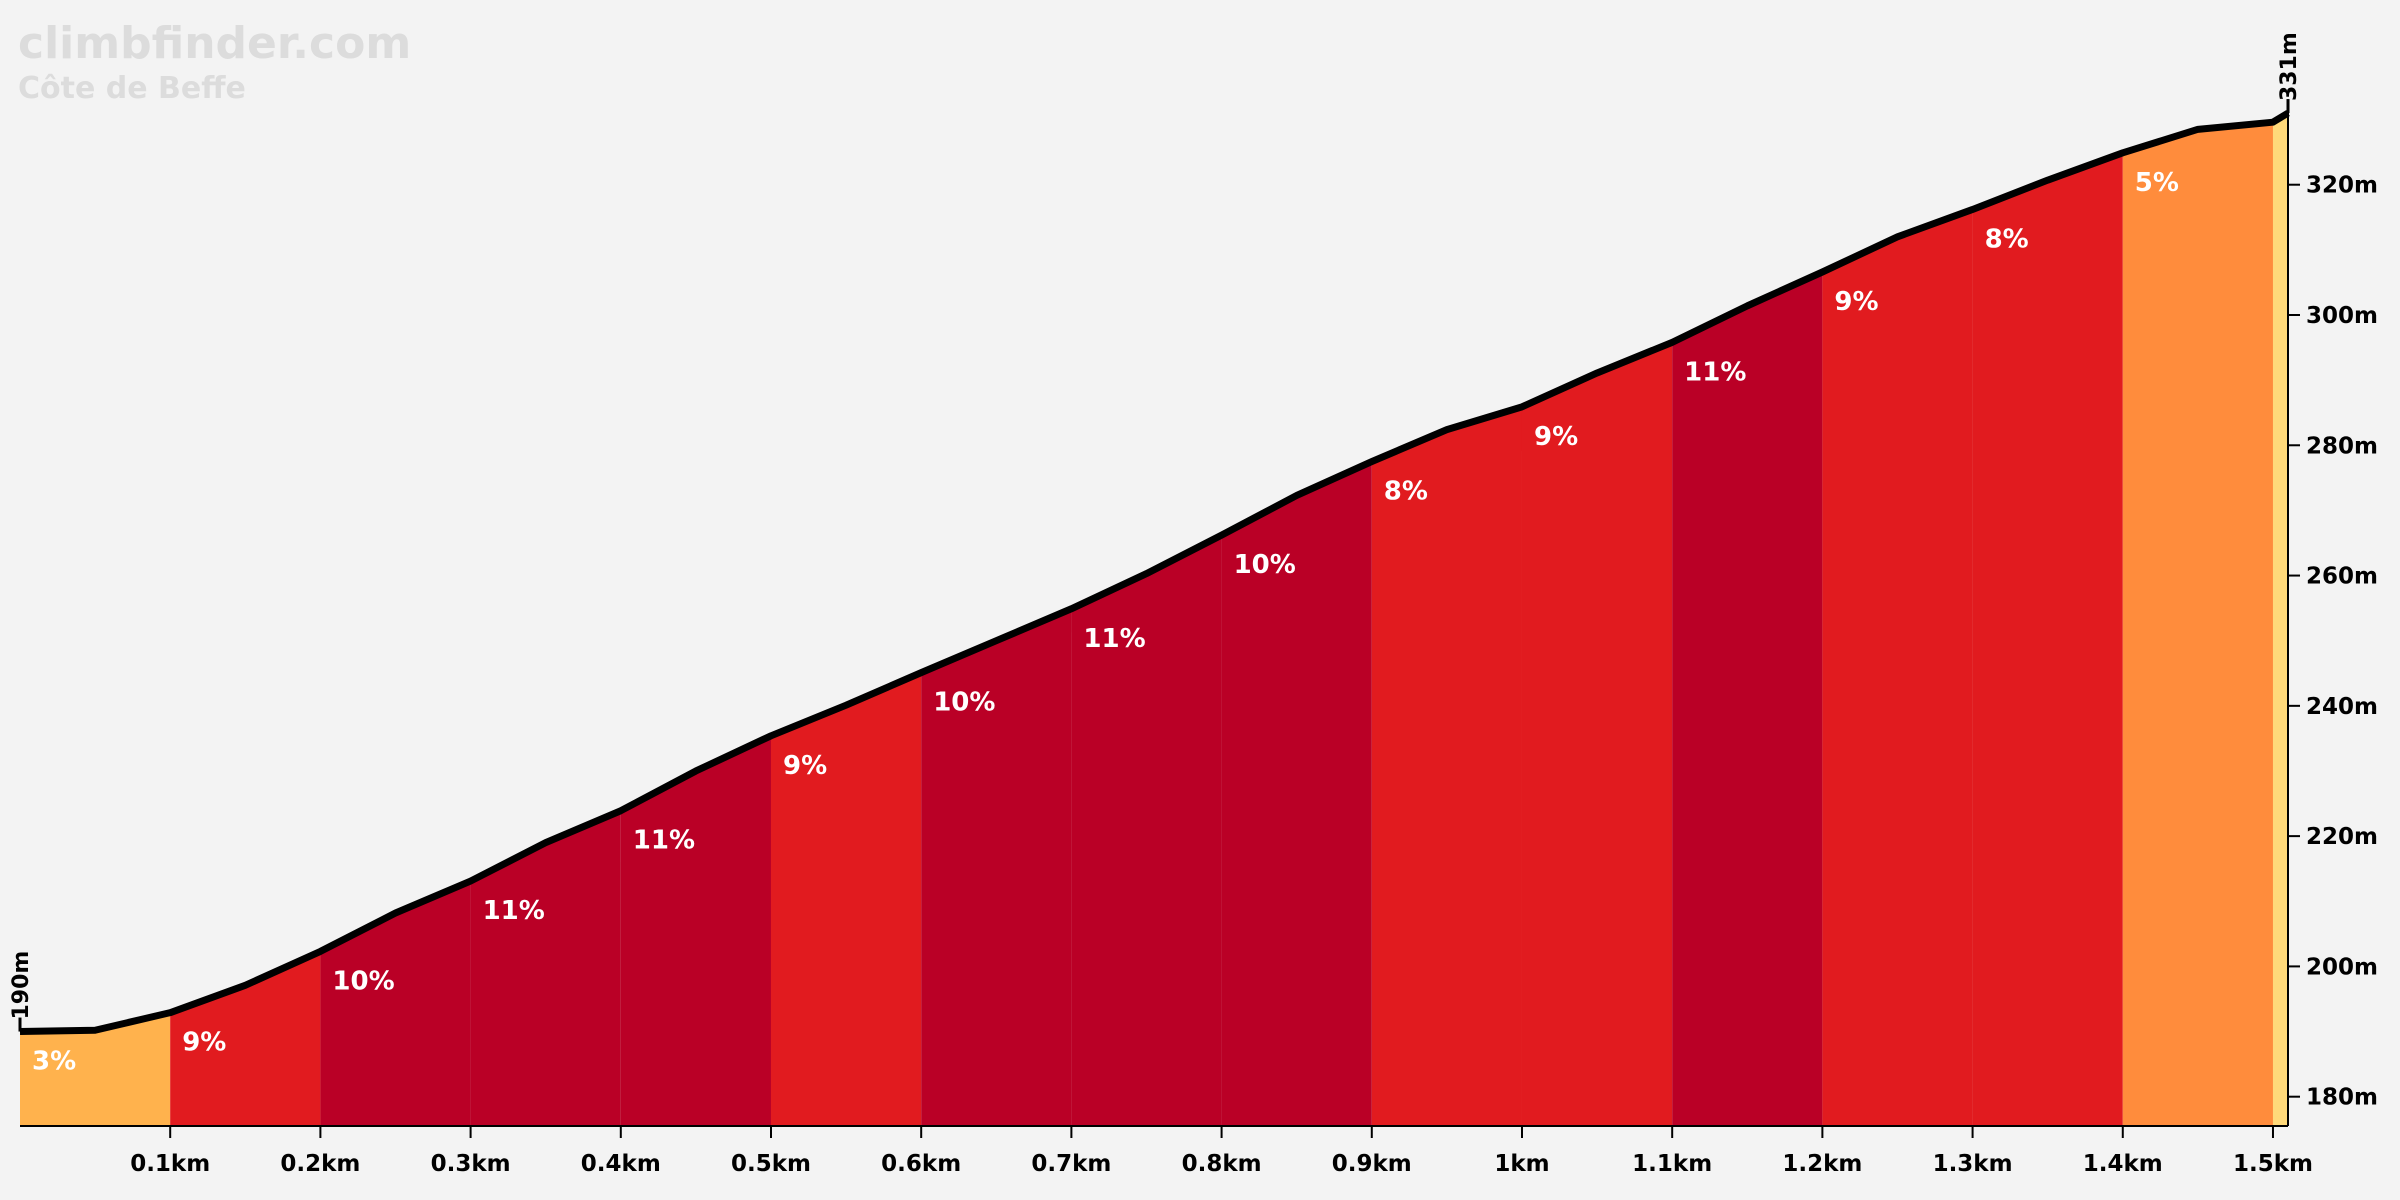  Describe the element at coordinates (2123, 1164) in the screenshot. I see `x-tick-label: 1.4km` at that location.